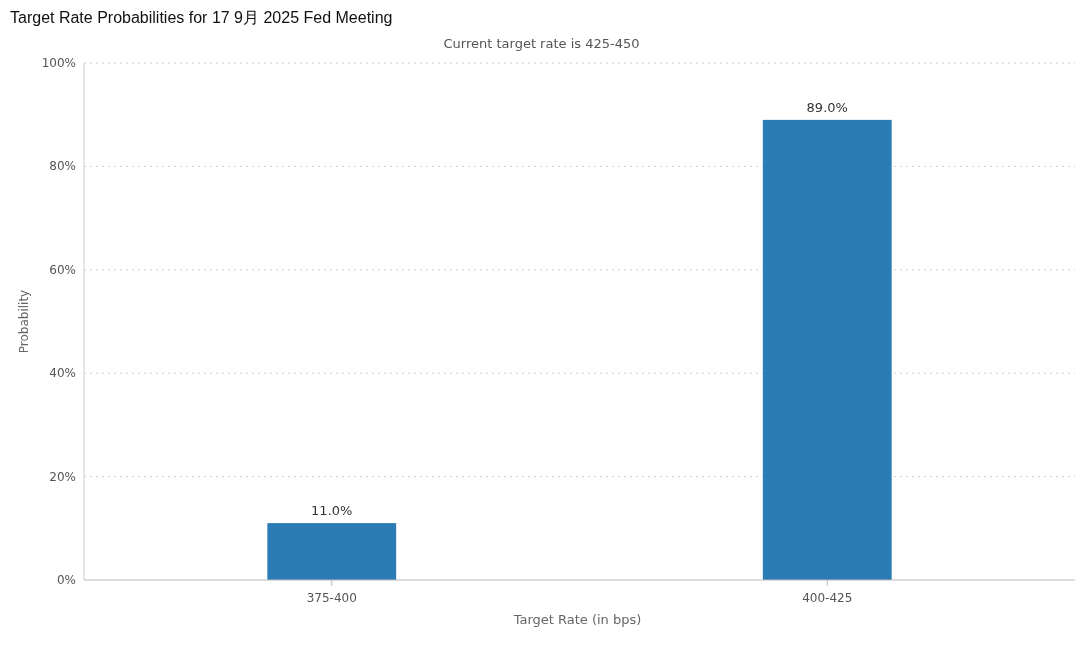  What do you see at coordinates (58, 63) in the screenshot?
I see `y-tick-label: 100%` at bounding box center [58, 63].